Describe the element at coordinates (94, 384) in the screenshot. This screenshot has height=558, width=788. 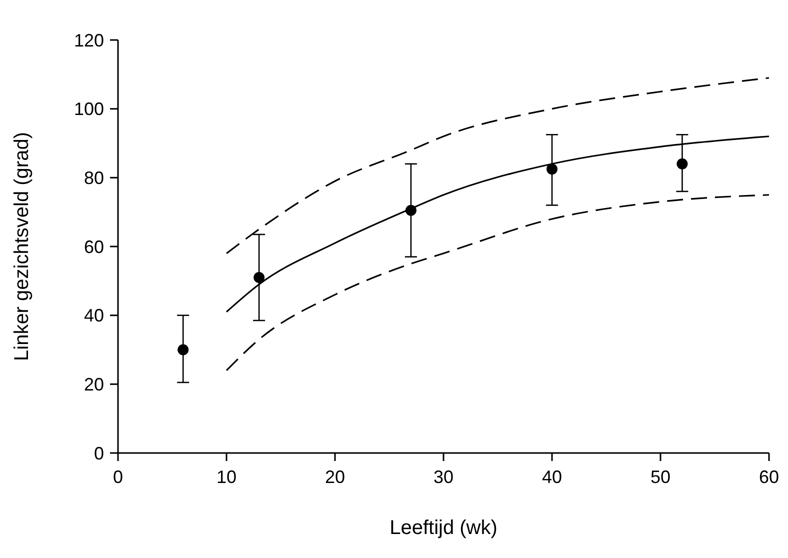
I see `y-tick-label: 20` at that location.